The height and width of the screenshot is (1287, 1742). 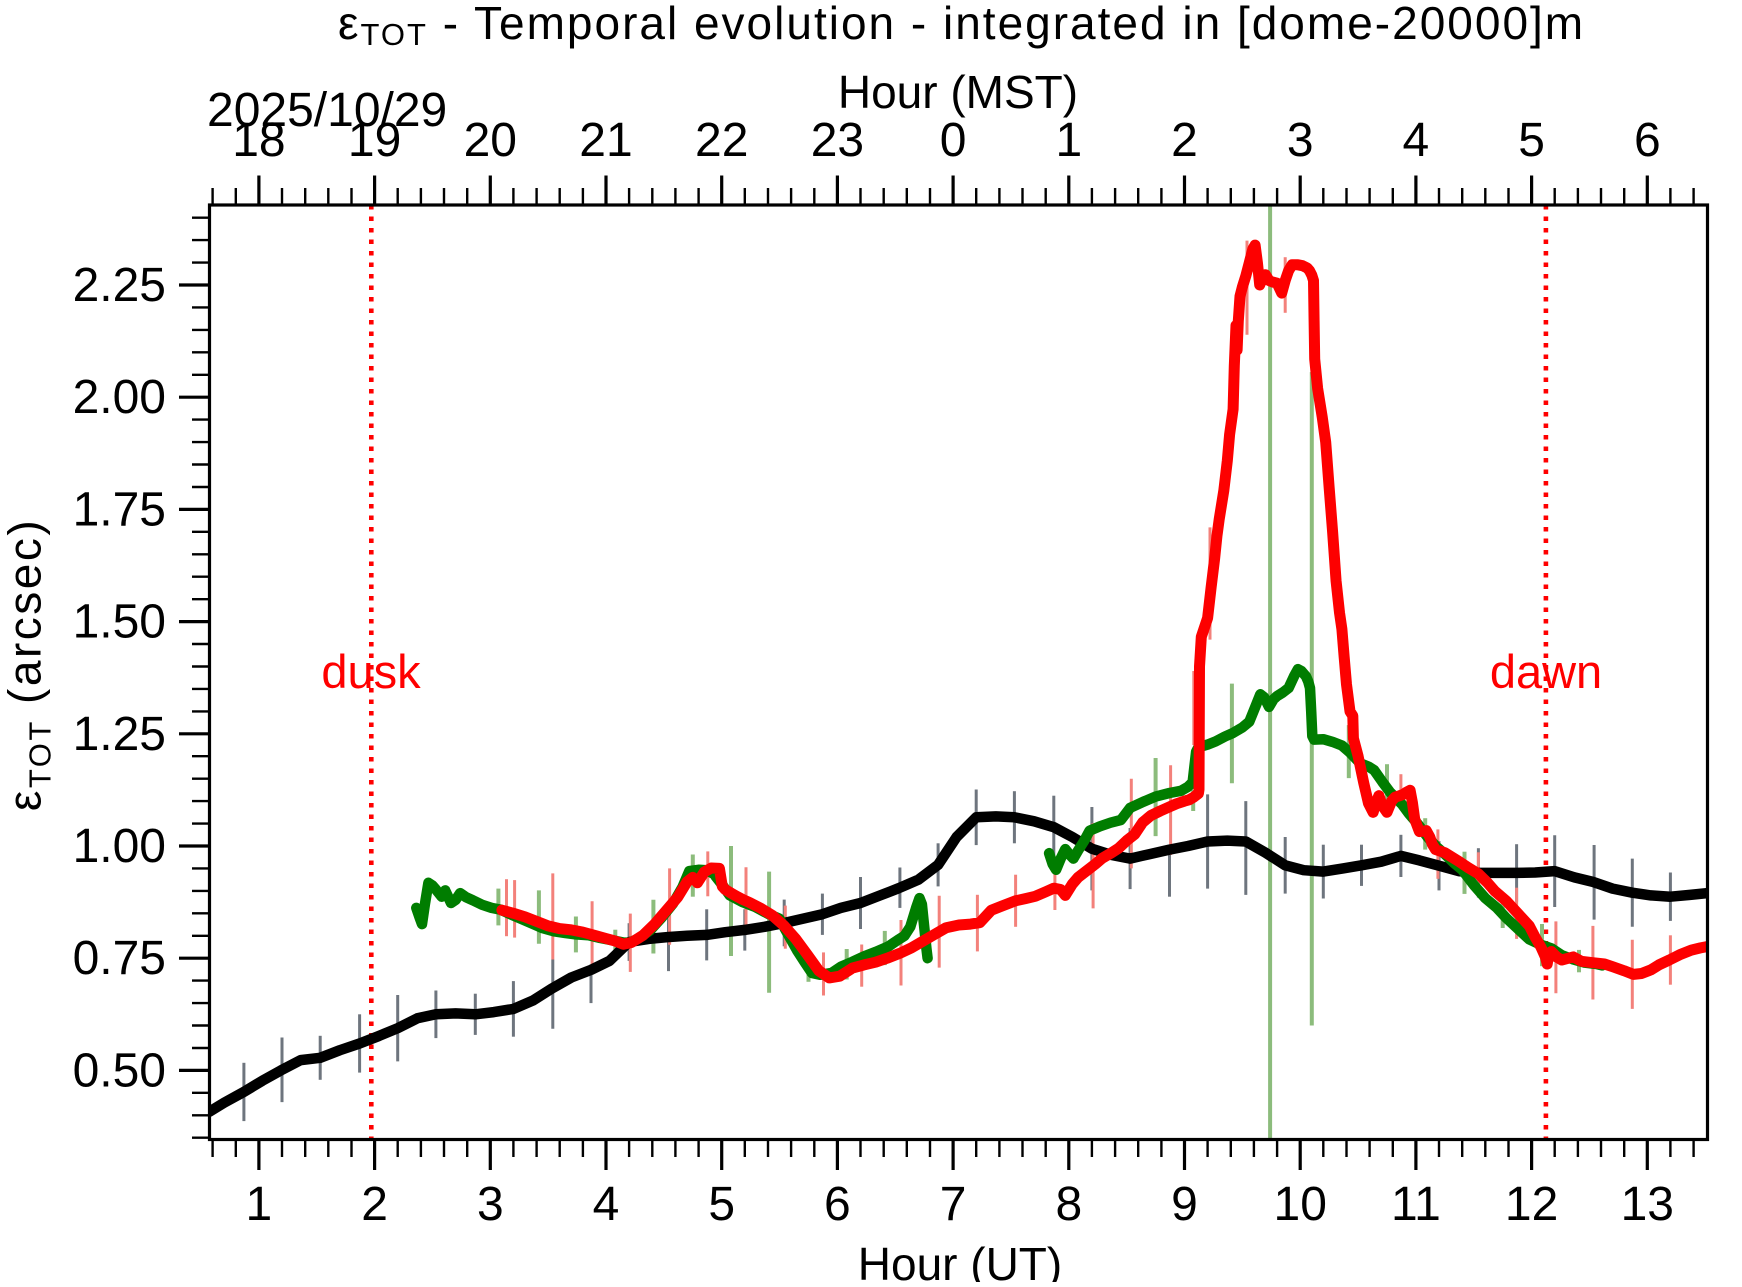 What do you see at coordinates (1068, 1204) in the screenshot?
I see `svg-text: 8` at bounding box center [1068, 1204].